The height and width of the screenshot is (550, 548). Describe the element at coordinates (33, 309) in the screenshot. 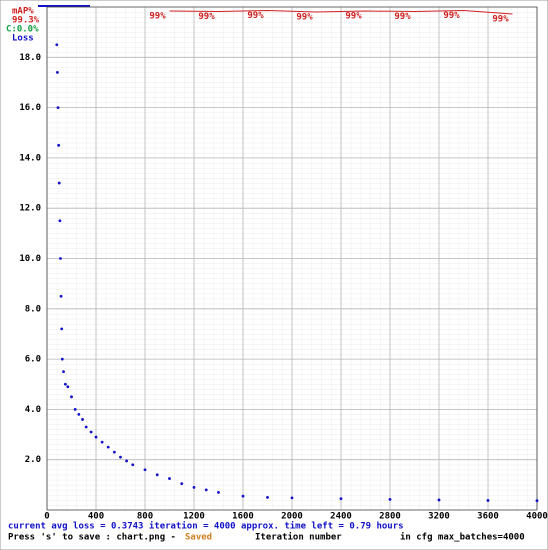

I see `y-tick-label: 8.0` at that location.